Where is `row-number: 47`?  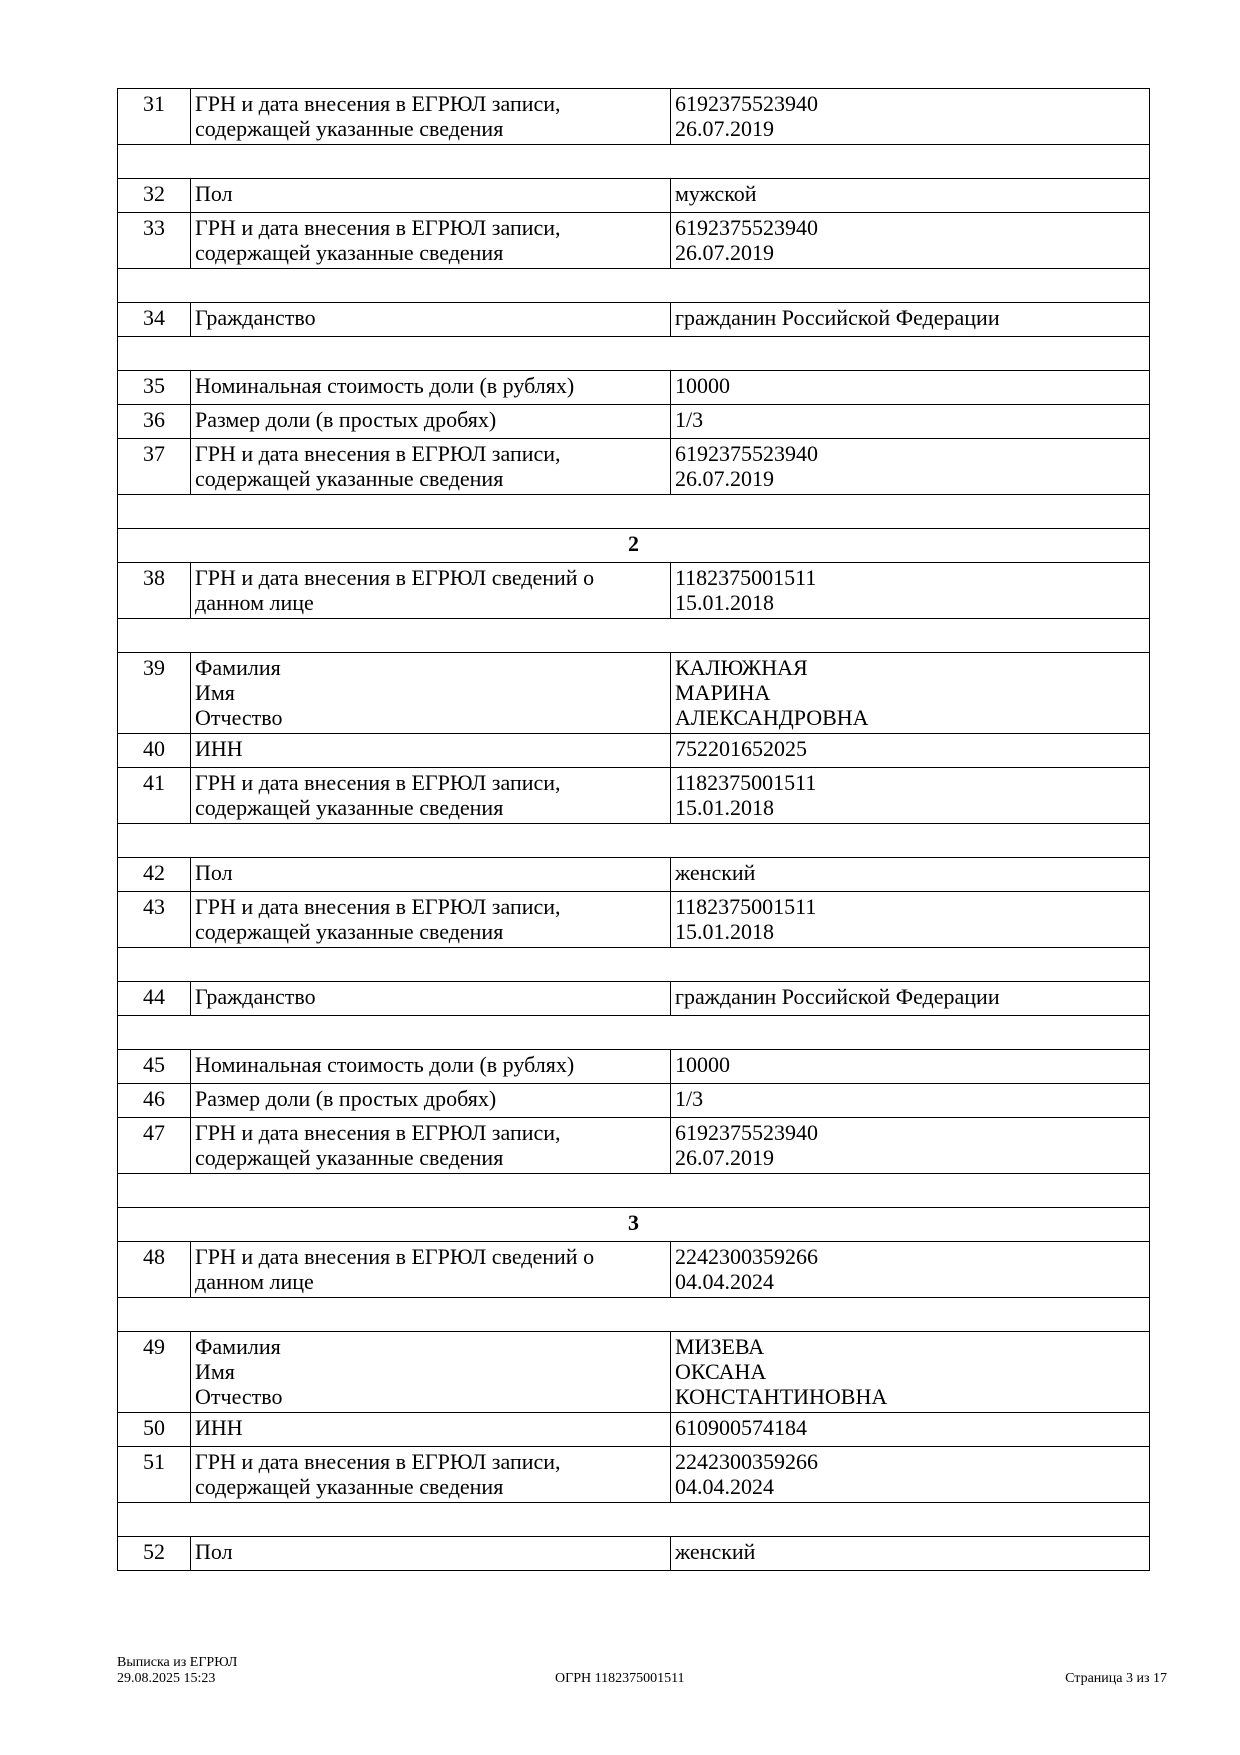 row-number: 47 is located at coordinates (154, 1145).